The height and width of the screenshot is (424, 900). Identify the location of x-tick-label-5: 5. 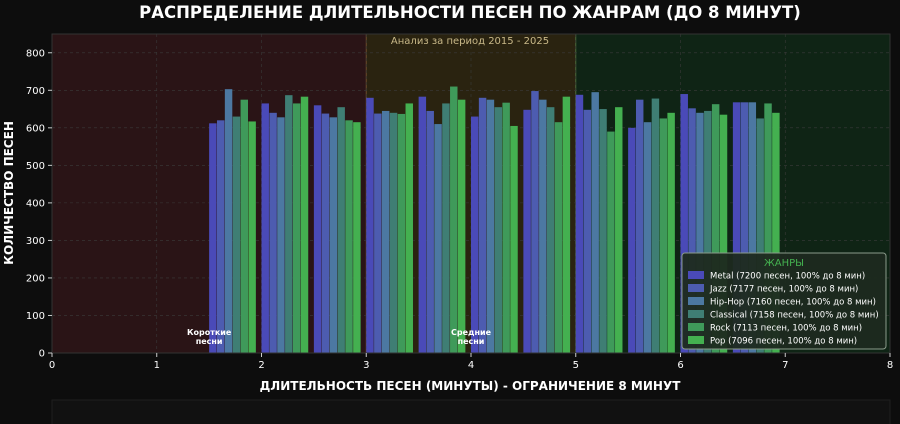
(576, 365).